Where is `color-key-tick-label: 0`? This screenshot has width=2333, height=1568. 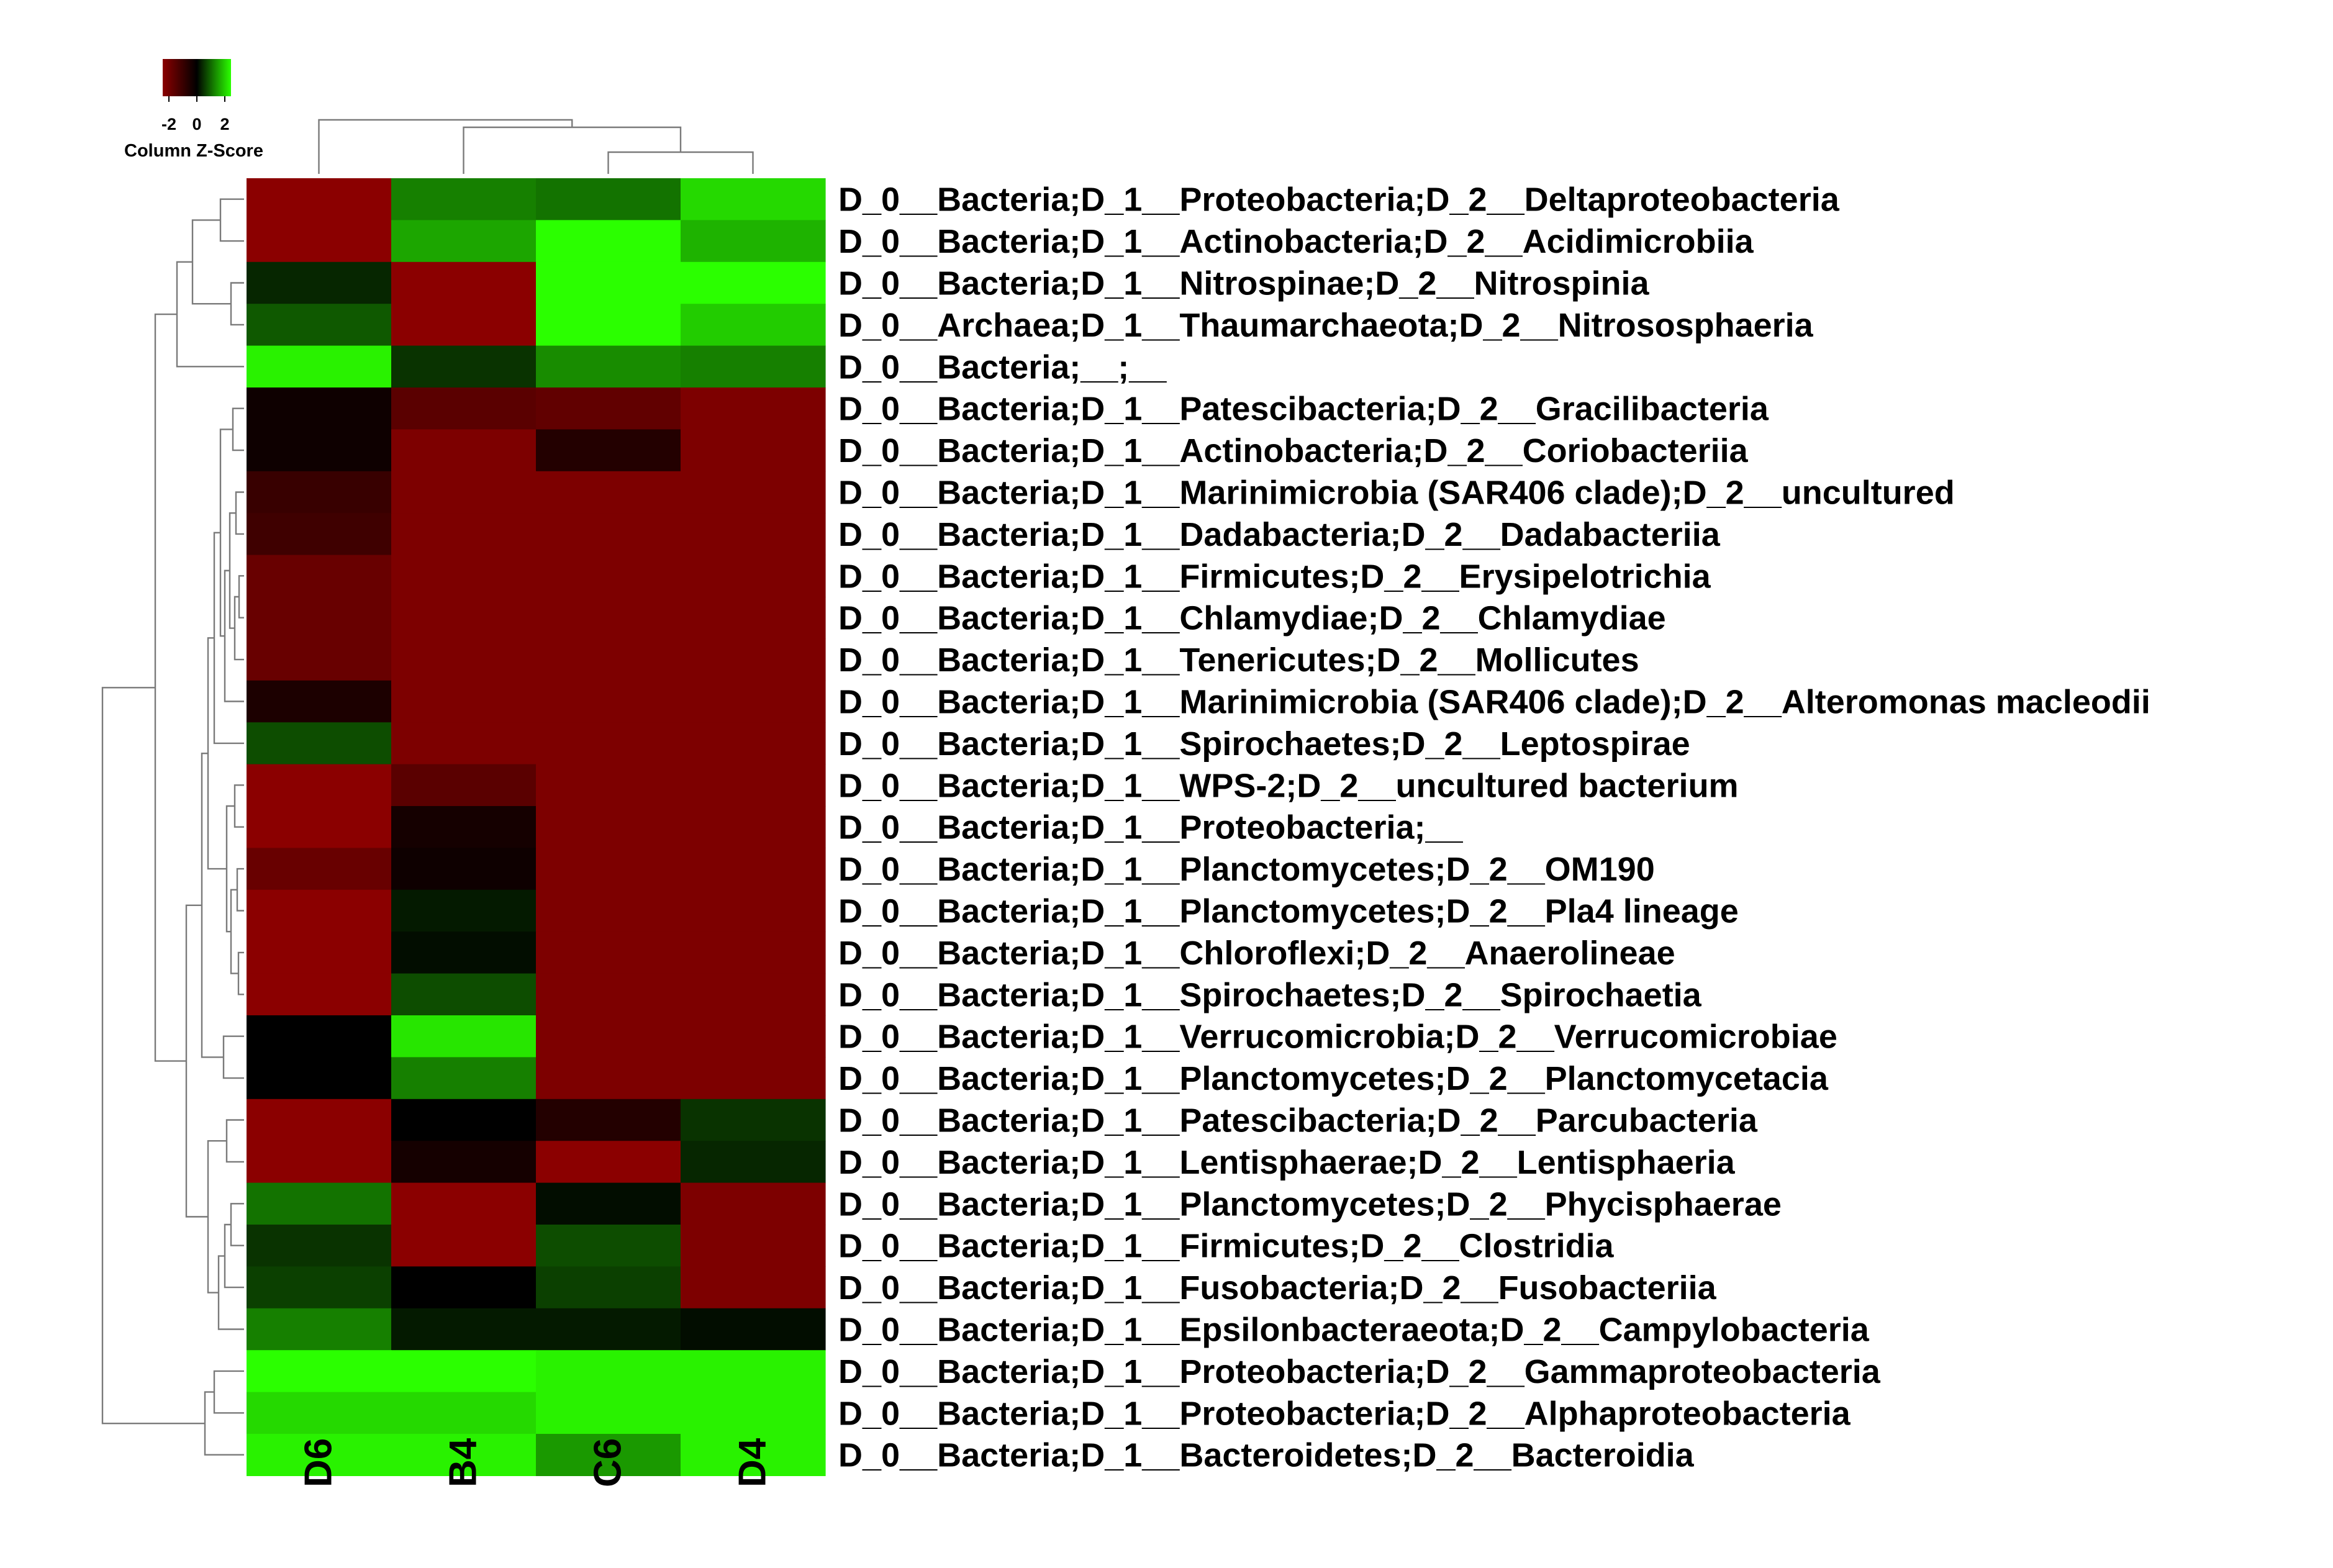 color-key-tick-label: 0 is located at coordinates (196, 124).